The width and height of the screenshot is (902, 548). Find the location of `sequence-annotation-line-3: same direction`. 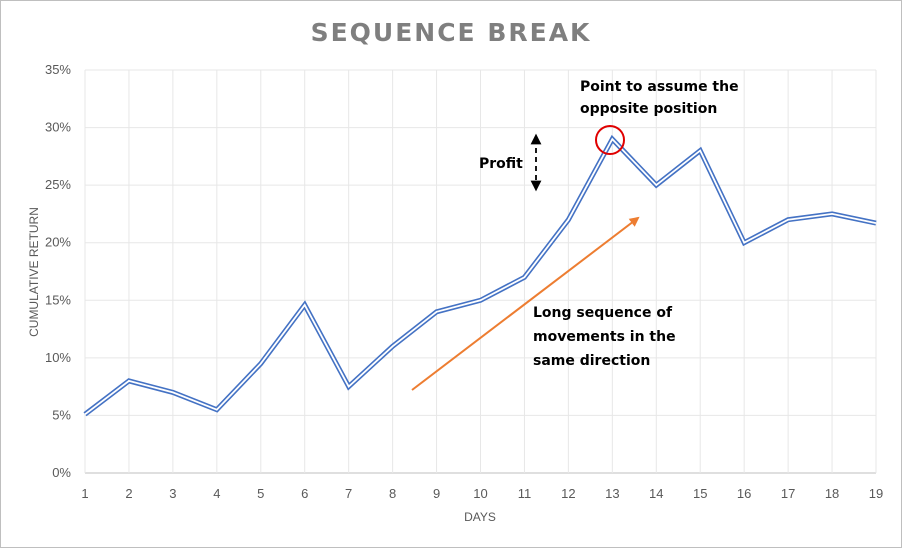

sequence-annotation-line-3: same direction is located at coordinates (591, 361).